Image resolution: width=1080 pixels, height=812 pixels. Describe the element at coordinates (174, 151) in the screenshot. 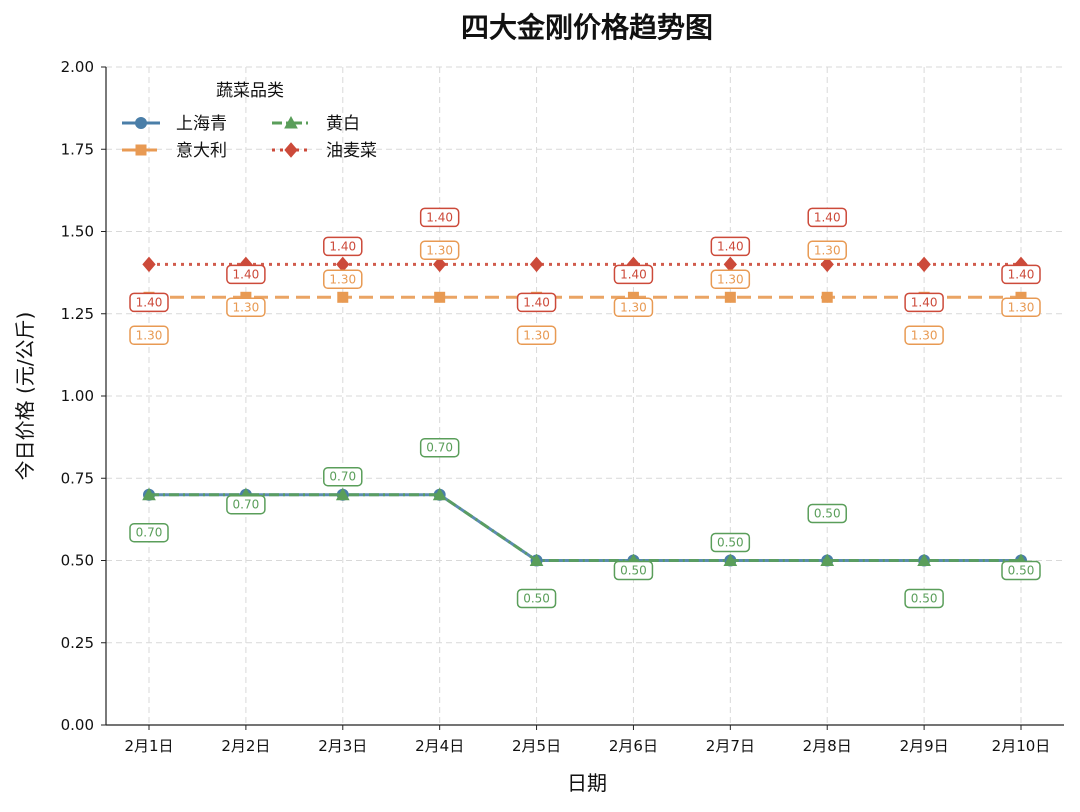

I see `legend-item: 意大利` at that location.